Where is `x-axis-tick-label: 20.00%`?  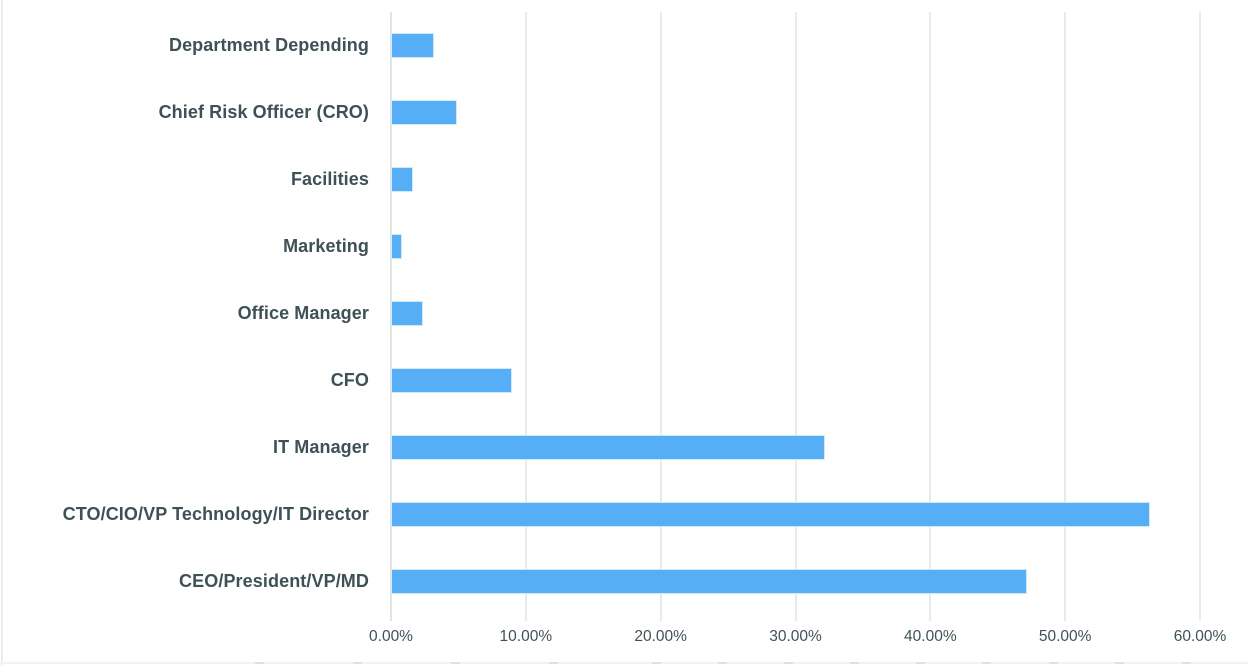 x-axis-tick-label: 20.00% is located at coordinates (660, 636).